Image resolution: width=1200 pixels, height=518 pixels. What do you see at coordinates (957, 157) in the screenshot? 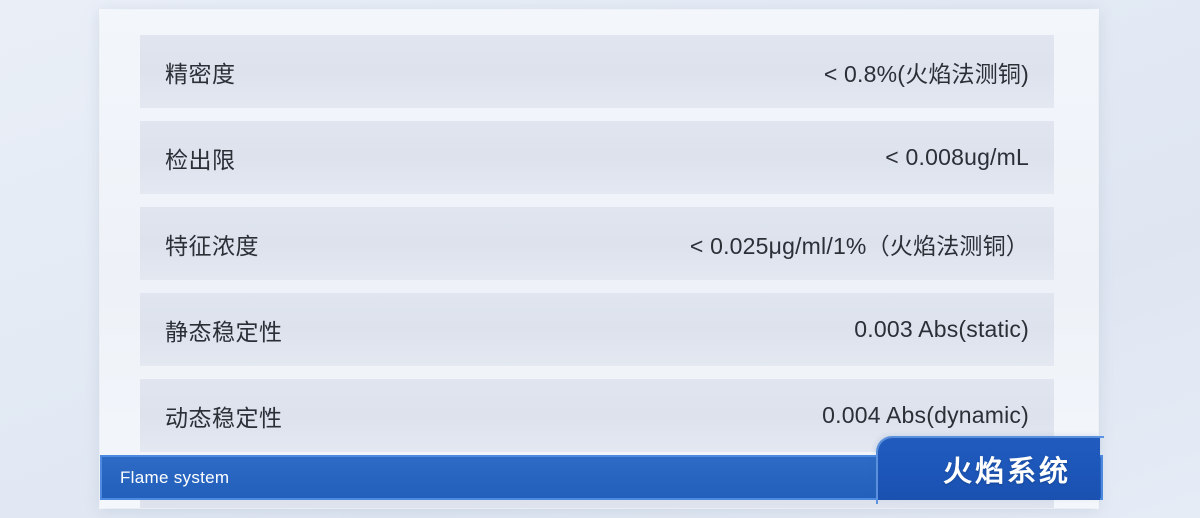
I see `spec-value: < 0.008ug/mL` at bounding box center [957, 157].